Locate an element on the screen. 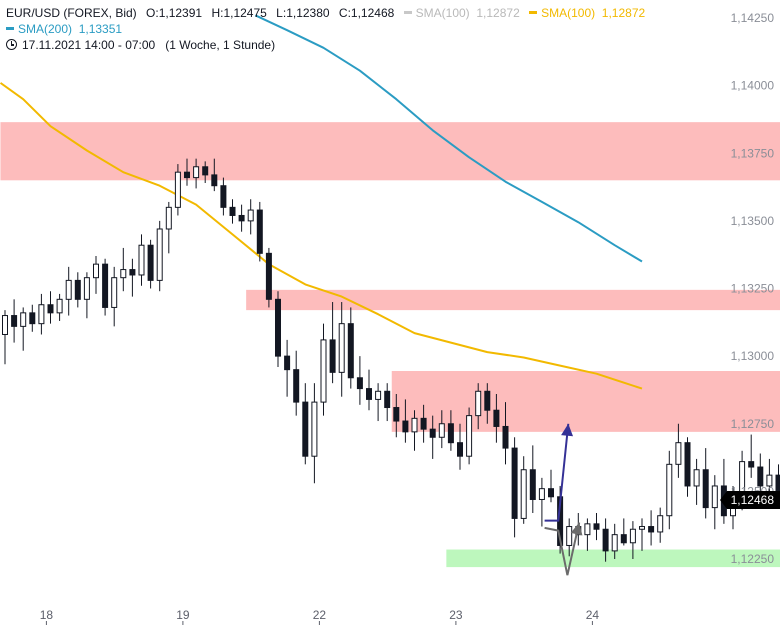  legend-low-value: 1,12380 is located at coordinates (308, 13).